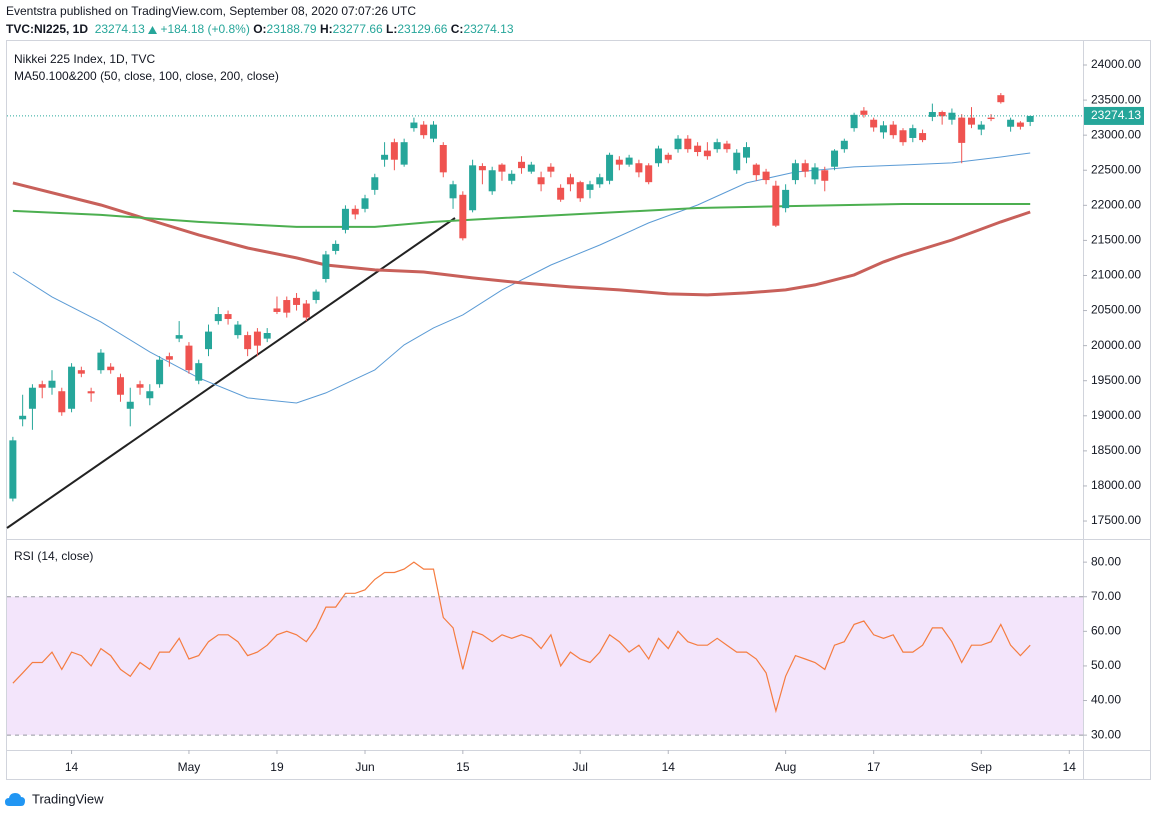 The height and width of the screenshot is (818, 1158). I want to click on x-tick-label: Sep, so click(982, 767).